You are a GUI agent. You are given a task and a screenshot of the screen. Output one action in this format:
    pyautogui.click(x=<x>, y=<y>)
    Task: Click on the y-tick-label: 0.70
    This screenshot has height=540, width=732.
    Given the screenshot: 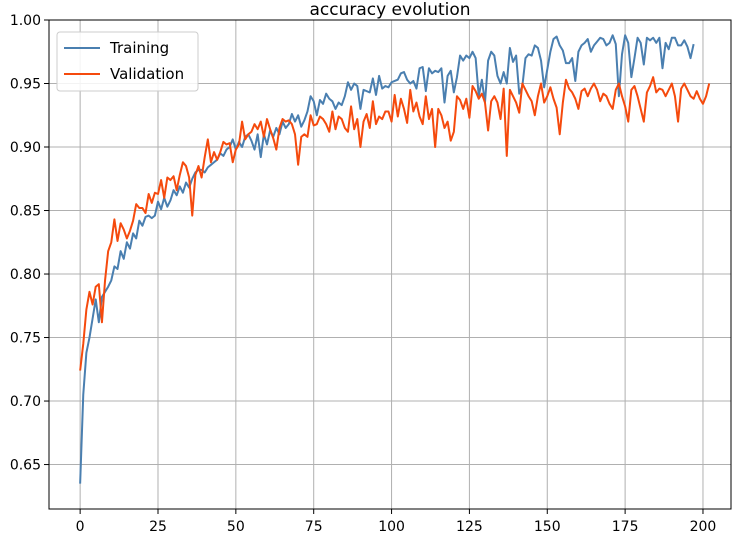 What is the action you would take?
    pyautogui.click(x=25, y=402)
    